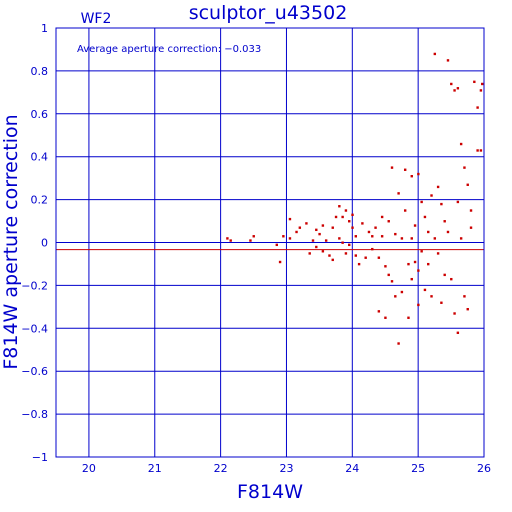 Image resolution: width=512 pixels, height=512 pixels. I want to click on y-tick-label: −1, so click(40, 457).